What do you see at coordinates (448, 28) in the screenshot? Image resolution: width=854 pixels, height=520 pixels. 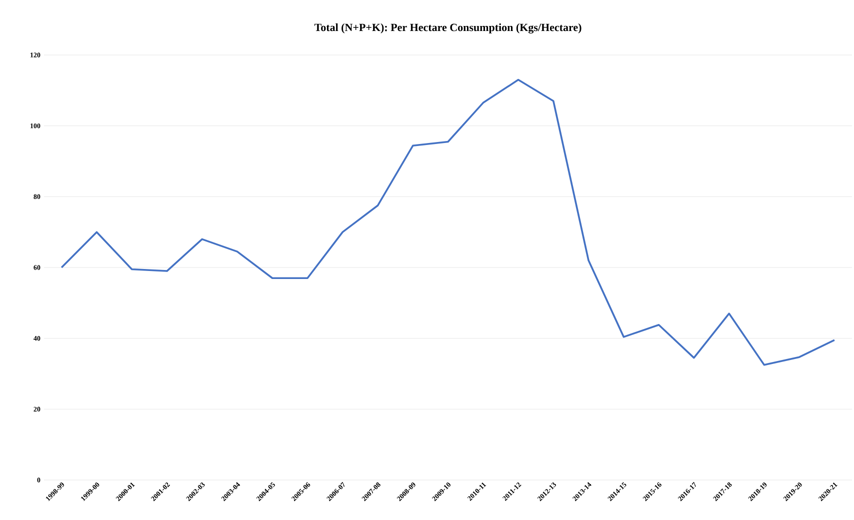 I see `chart-title: Total (N+P+K): Per Hectare Consumption (Kgs/Hectare)` at bounding box center [448, 28].